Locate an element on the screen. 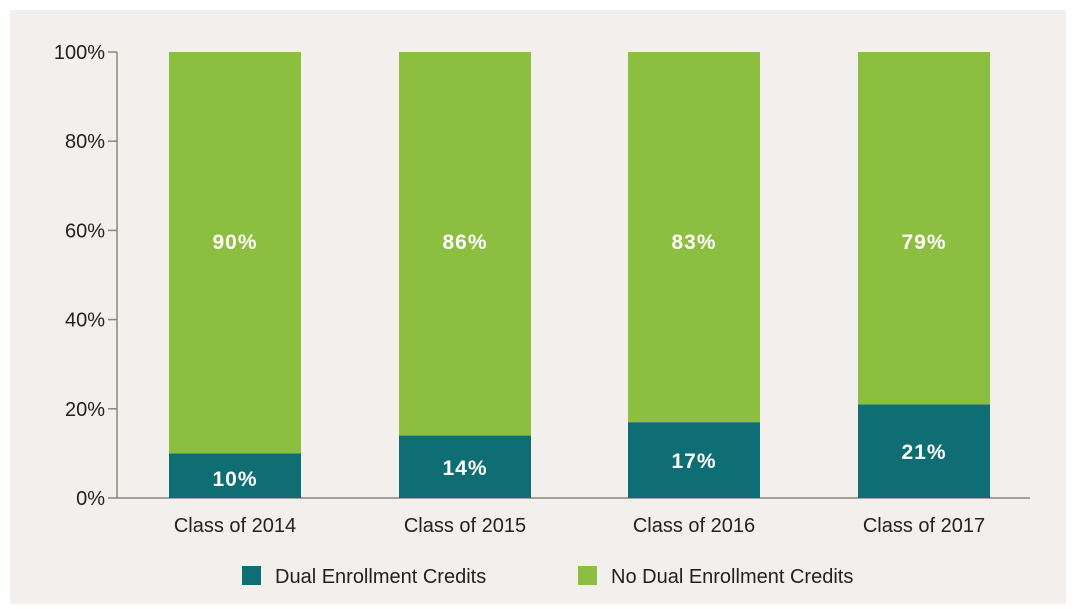 This screenshot has width=1076, height=609. bar-data-label: 83% is located at coordinates (693, 242).